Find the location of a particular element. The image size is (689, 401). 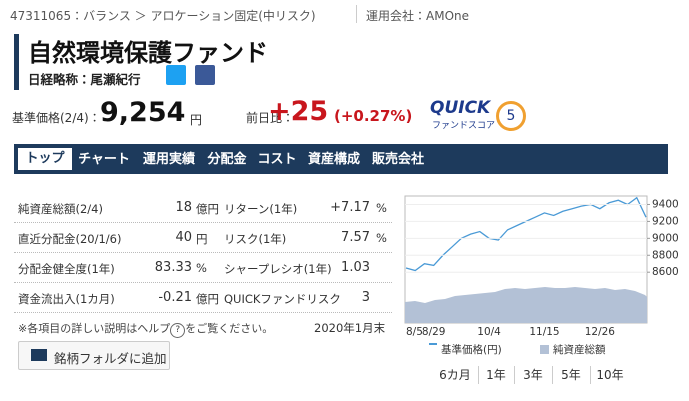

x-tick-label: 12/26 is located at coordinates (600, 332).